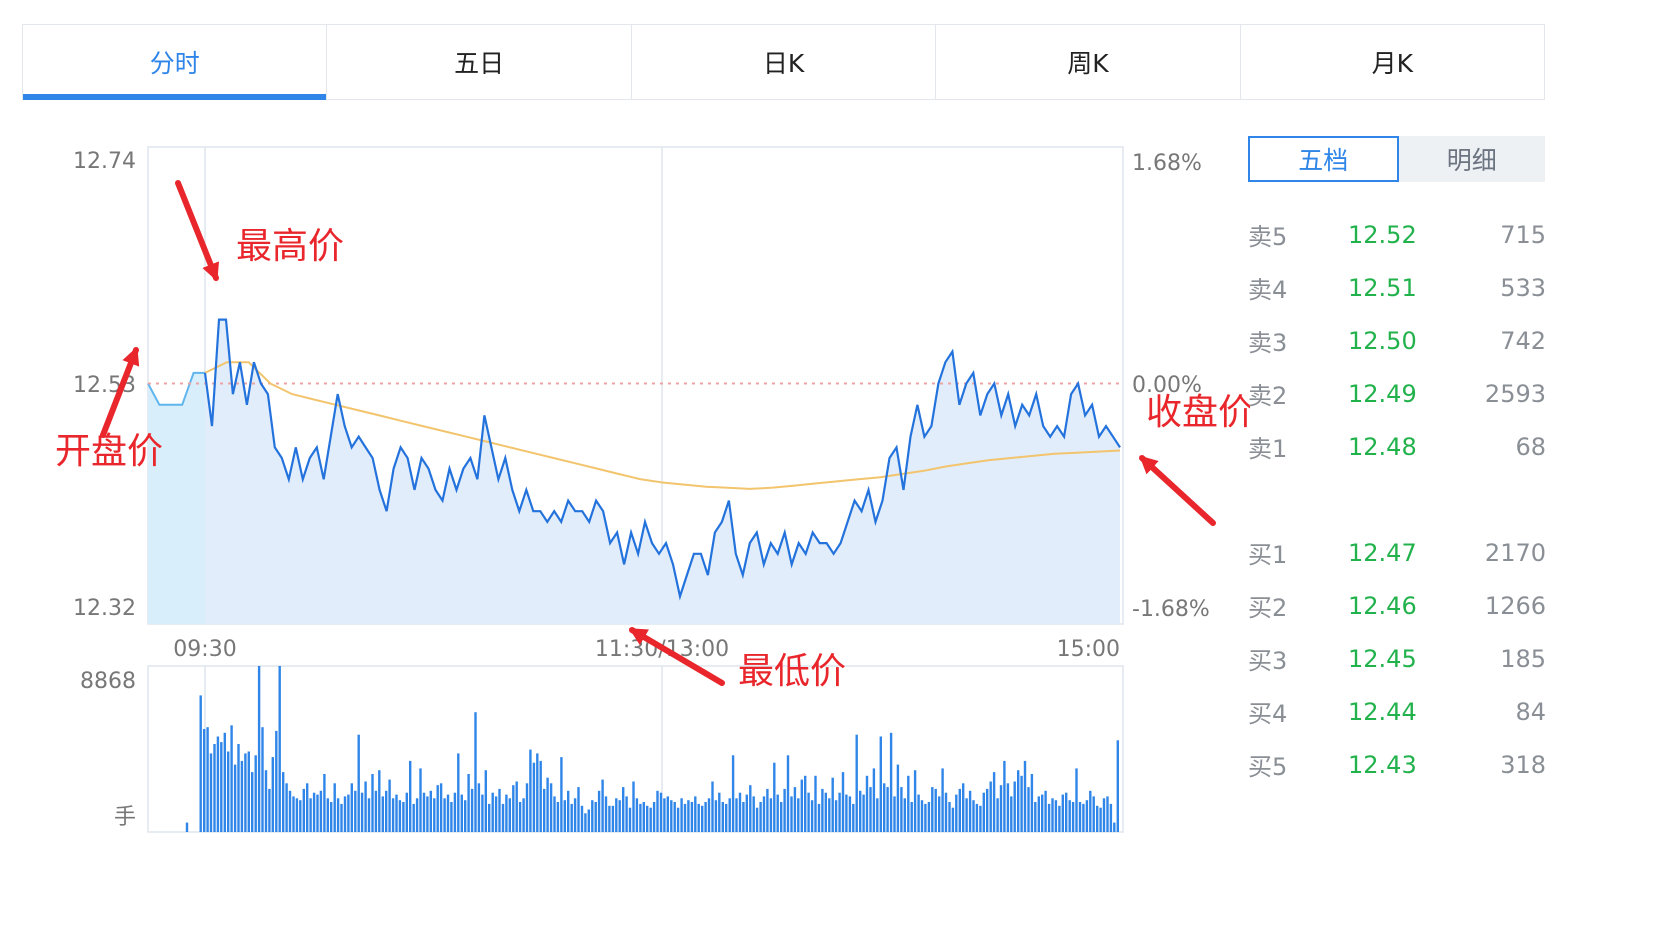 The height and width of the screenshot is (938, 1658). Describe the element at coordinates (1382, 552) in the screenshot. I see `level-price: 12.47` at that location.